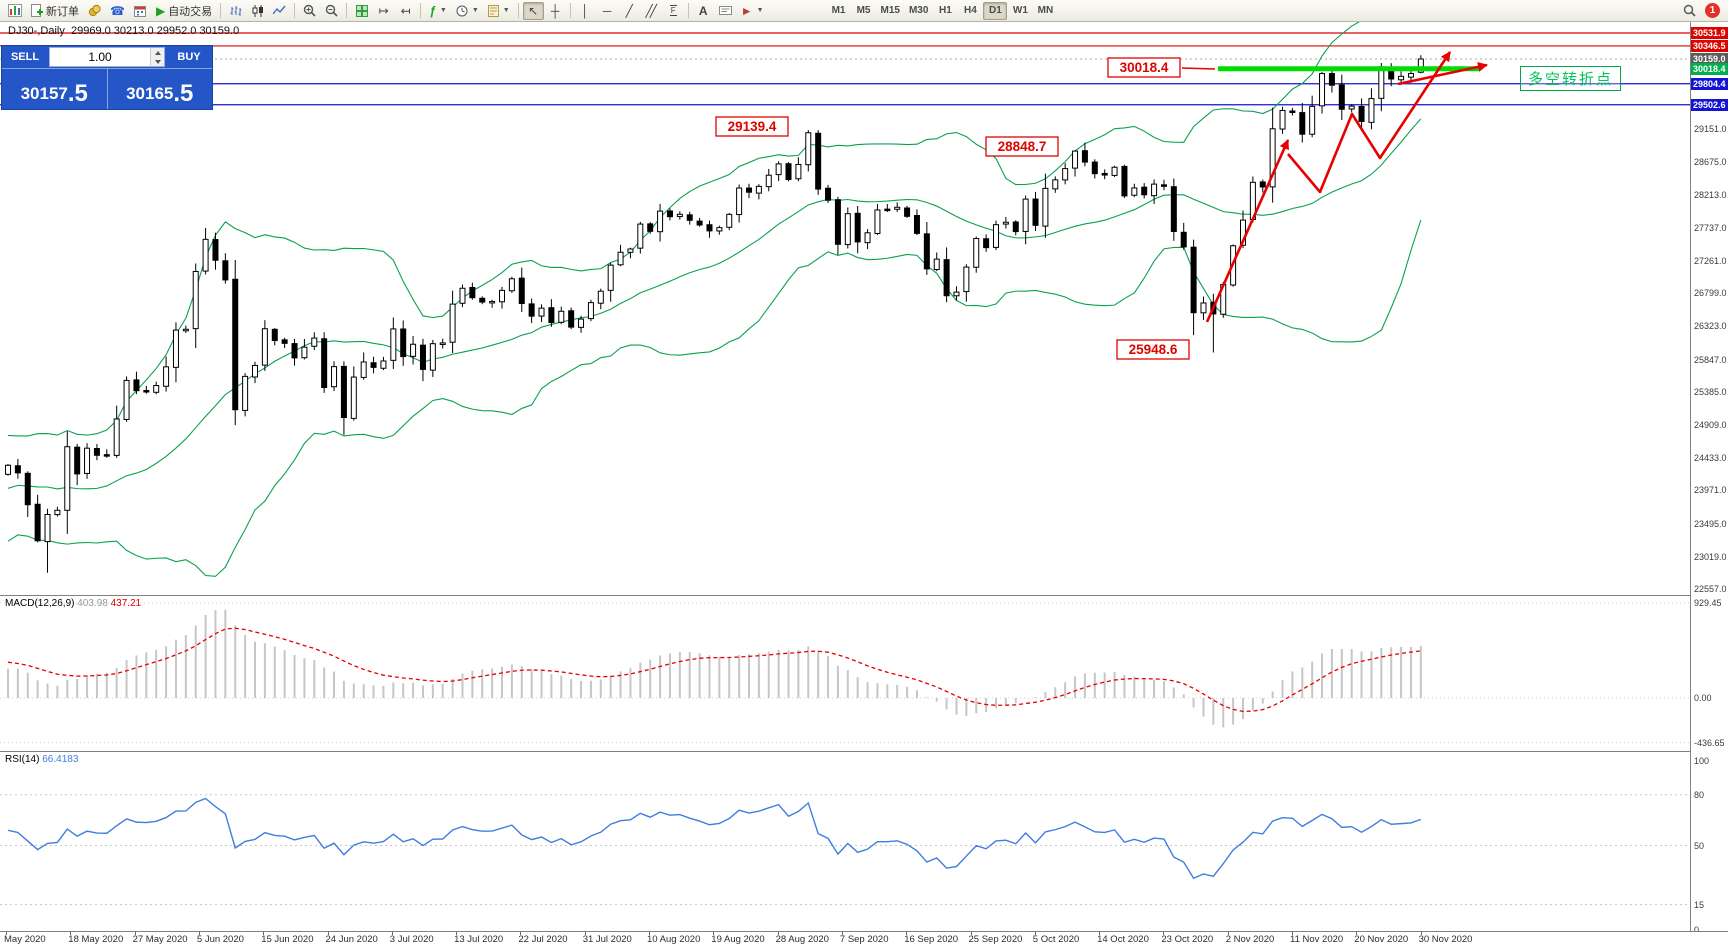 This screenshot has width=1728, height=945. Describe the element at coordinates (309, 11) in the screenshot. I see `zoom-in-icon` at that location.